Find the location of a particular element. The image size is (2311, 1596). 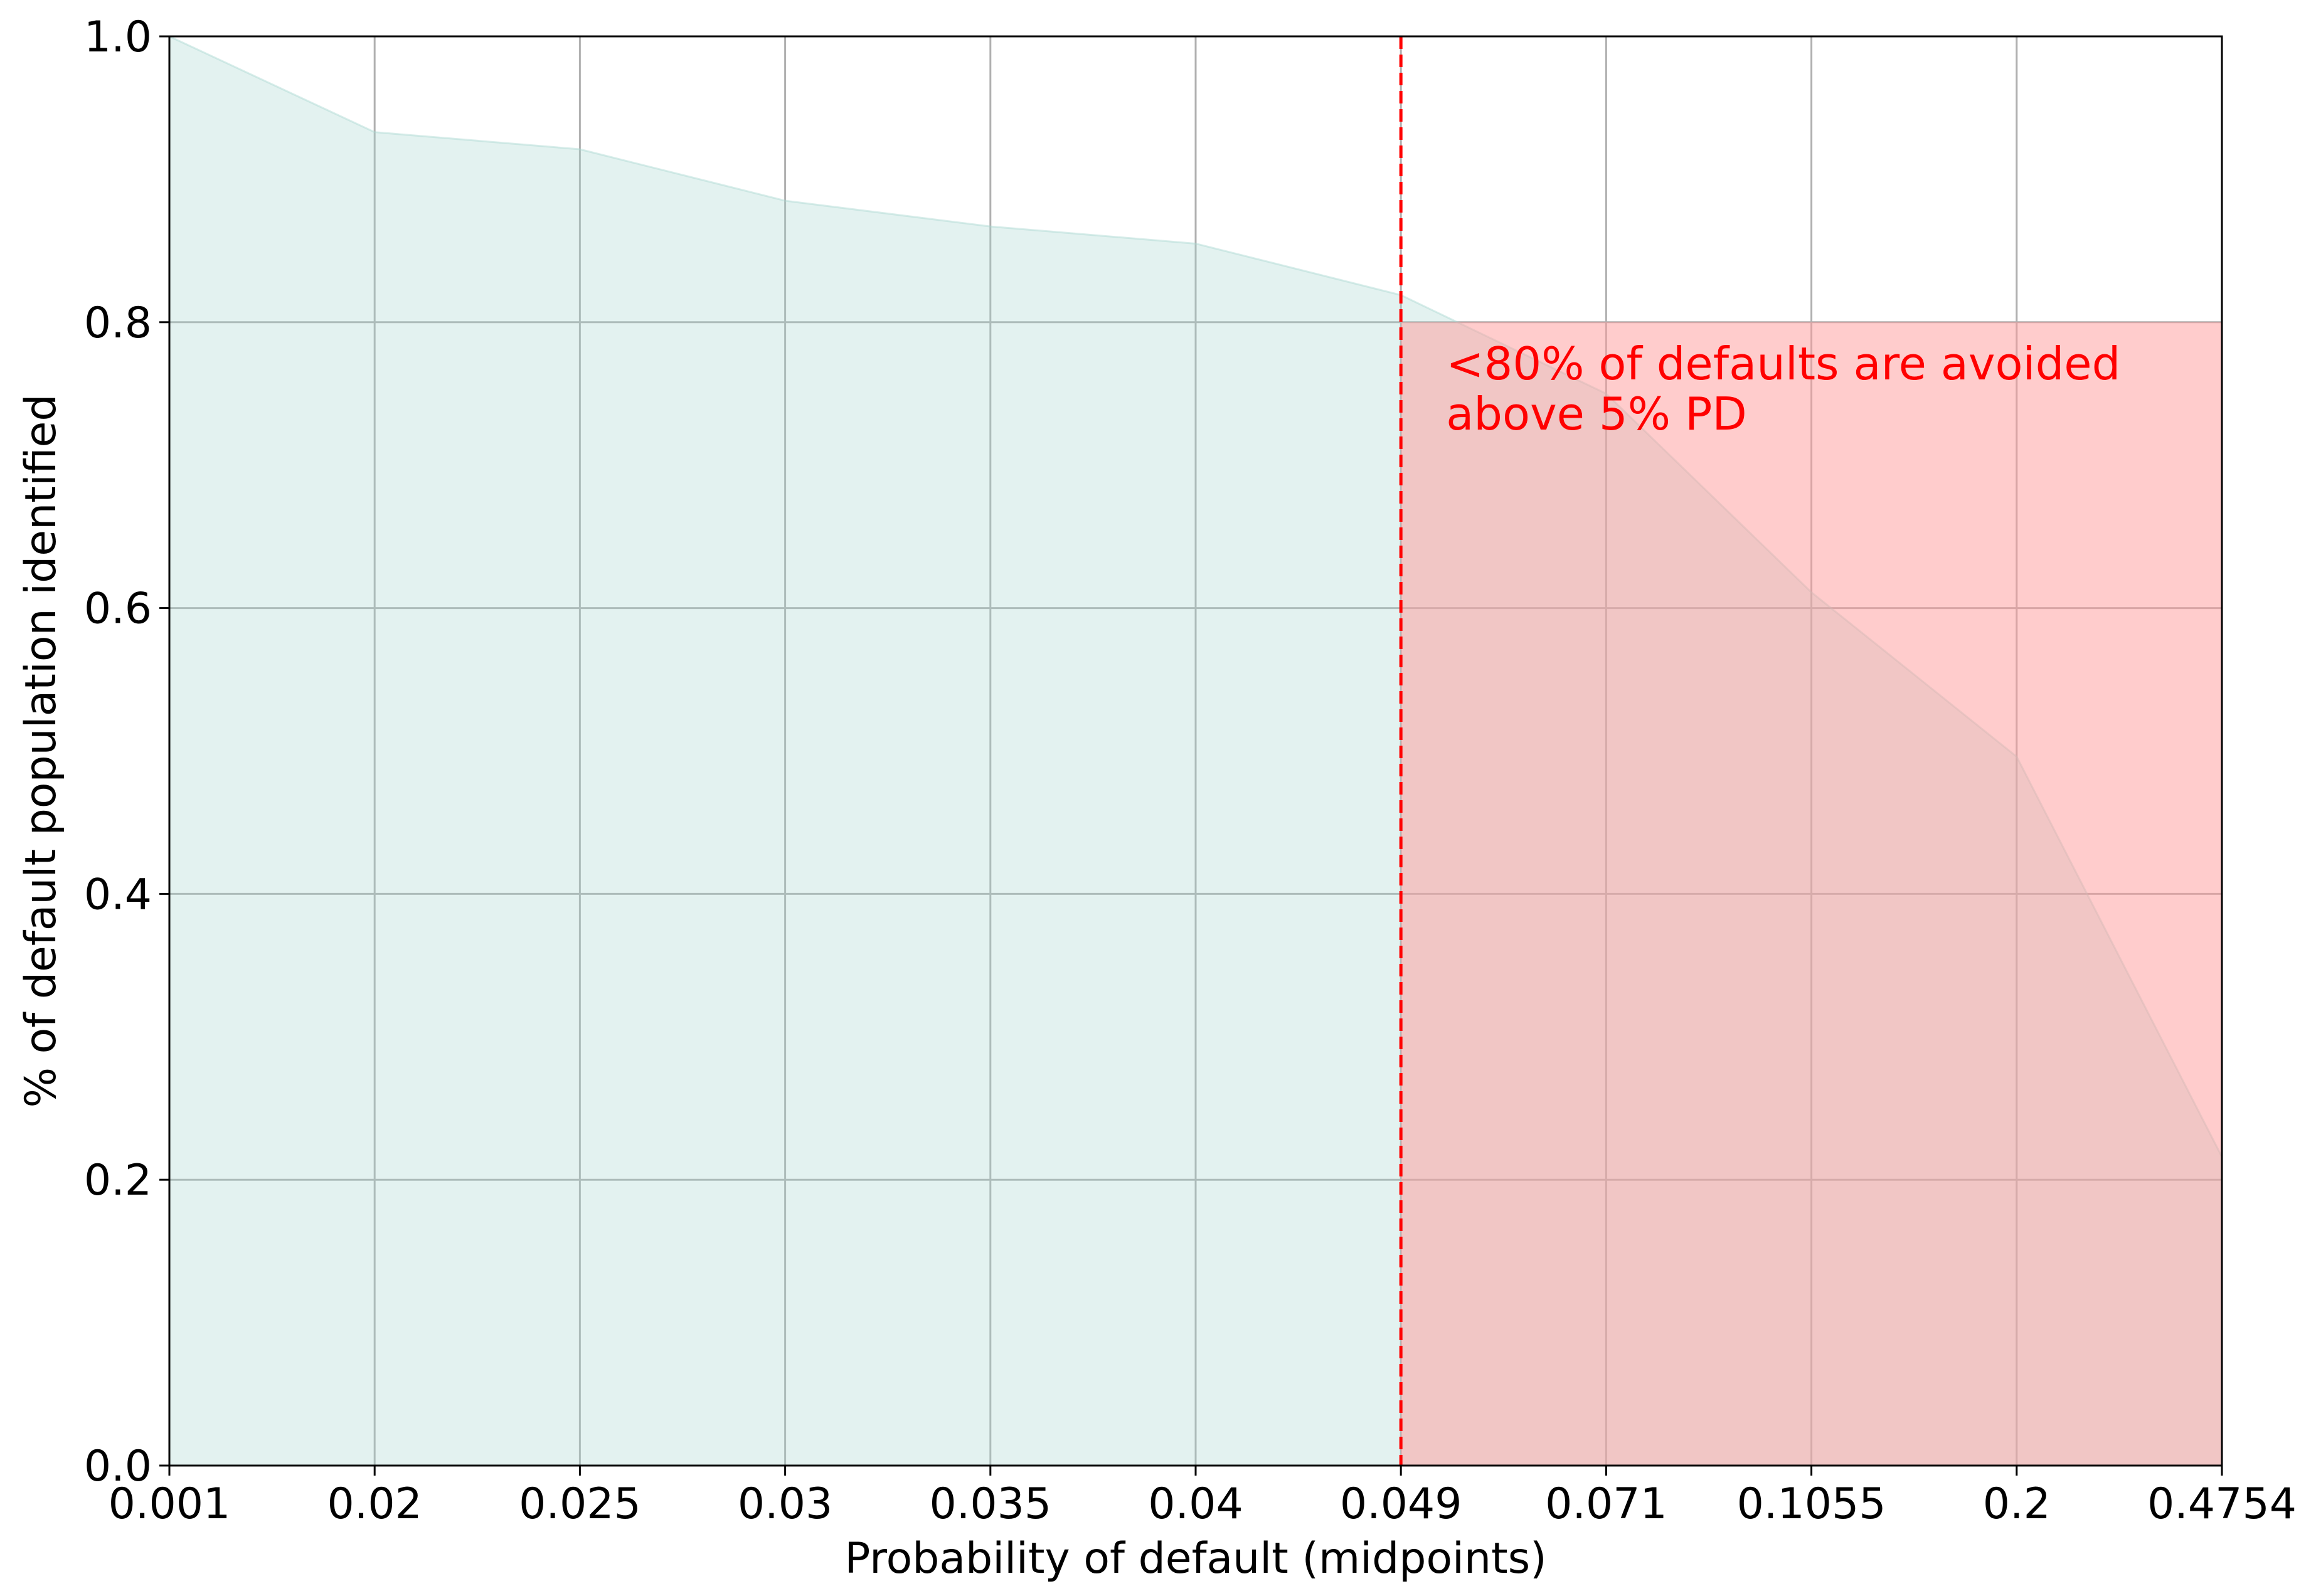

annotation-line: <80% of defaults are avoided is located at coordinates (1783, 363).